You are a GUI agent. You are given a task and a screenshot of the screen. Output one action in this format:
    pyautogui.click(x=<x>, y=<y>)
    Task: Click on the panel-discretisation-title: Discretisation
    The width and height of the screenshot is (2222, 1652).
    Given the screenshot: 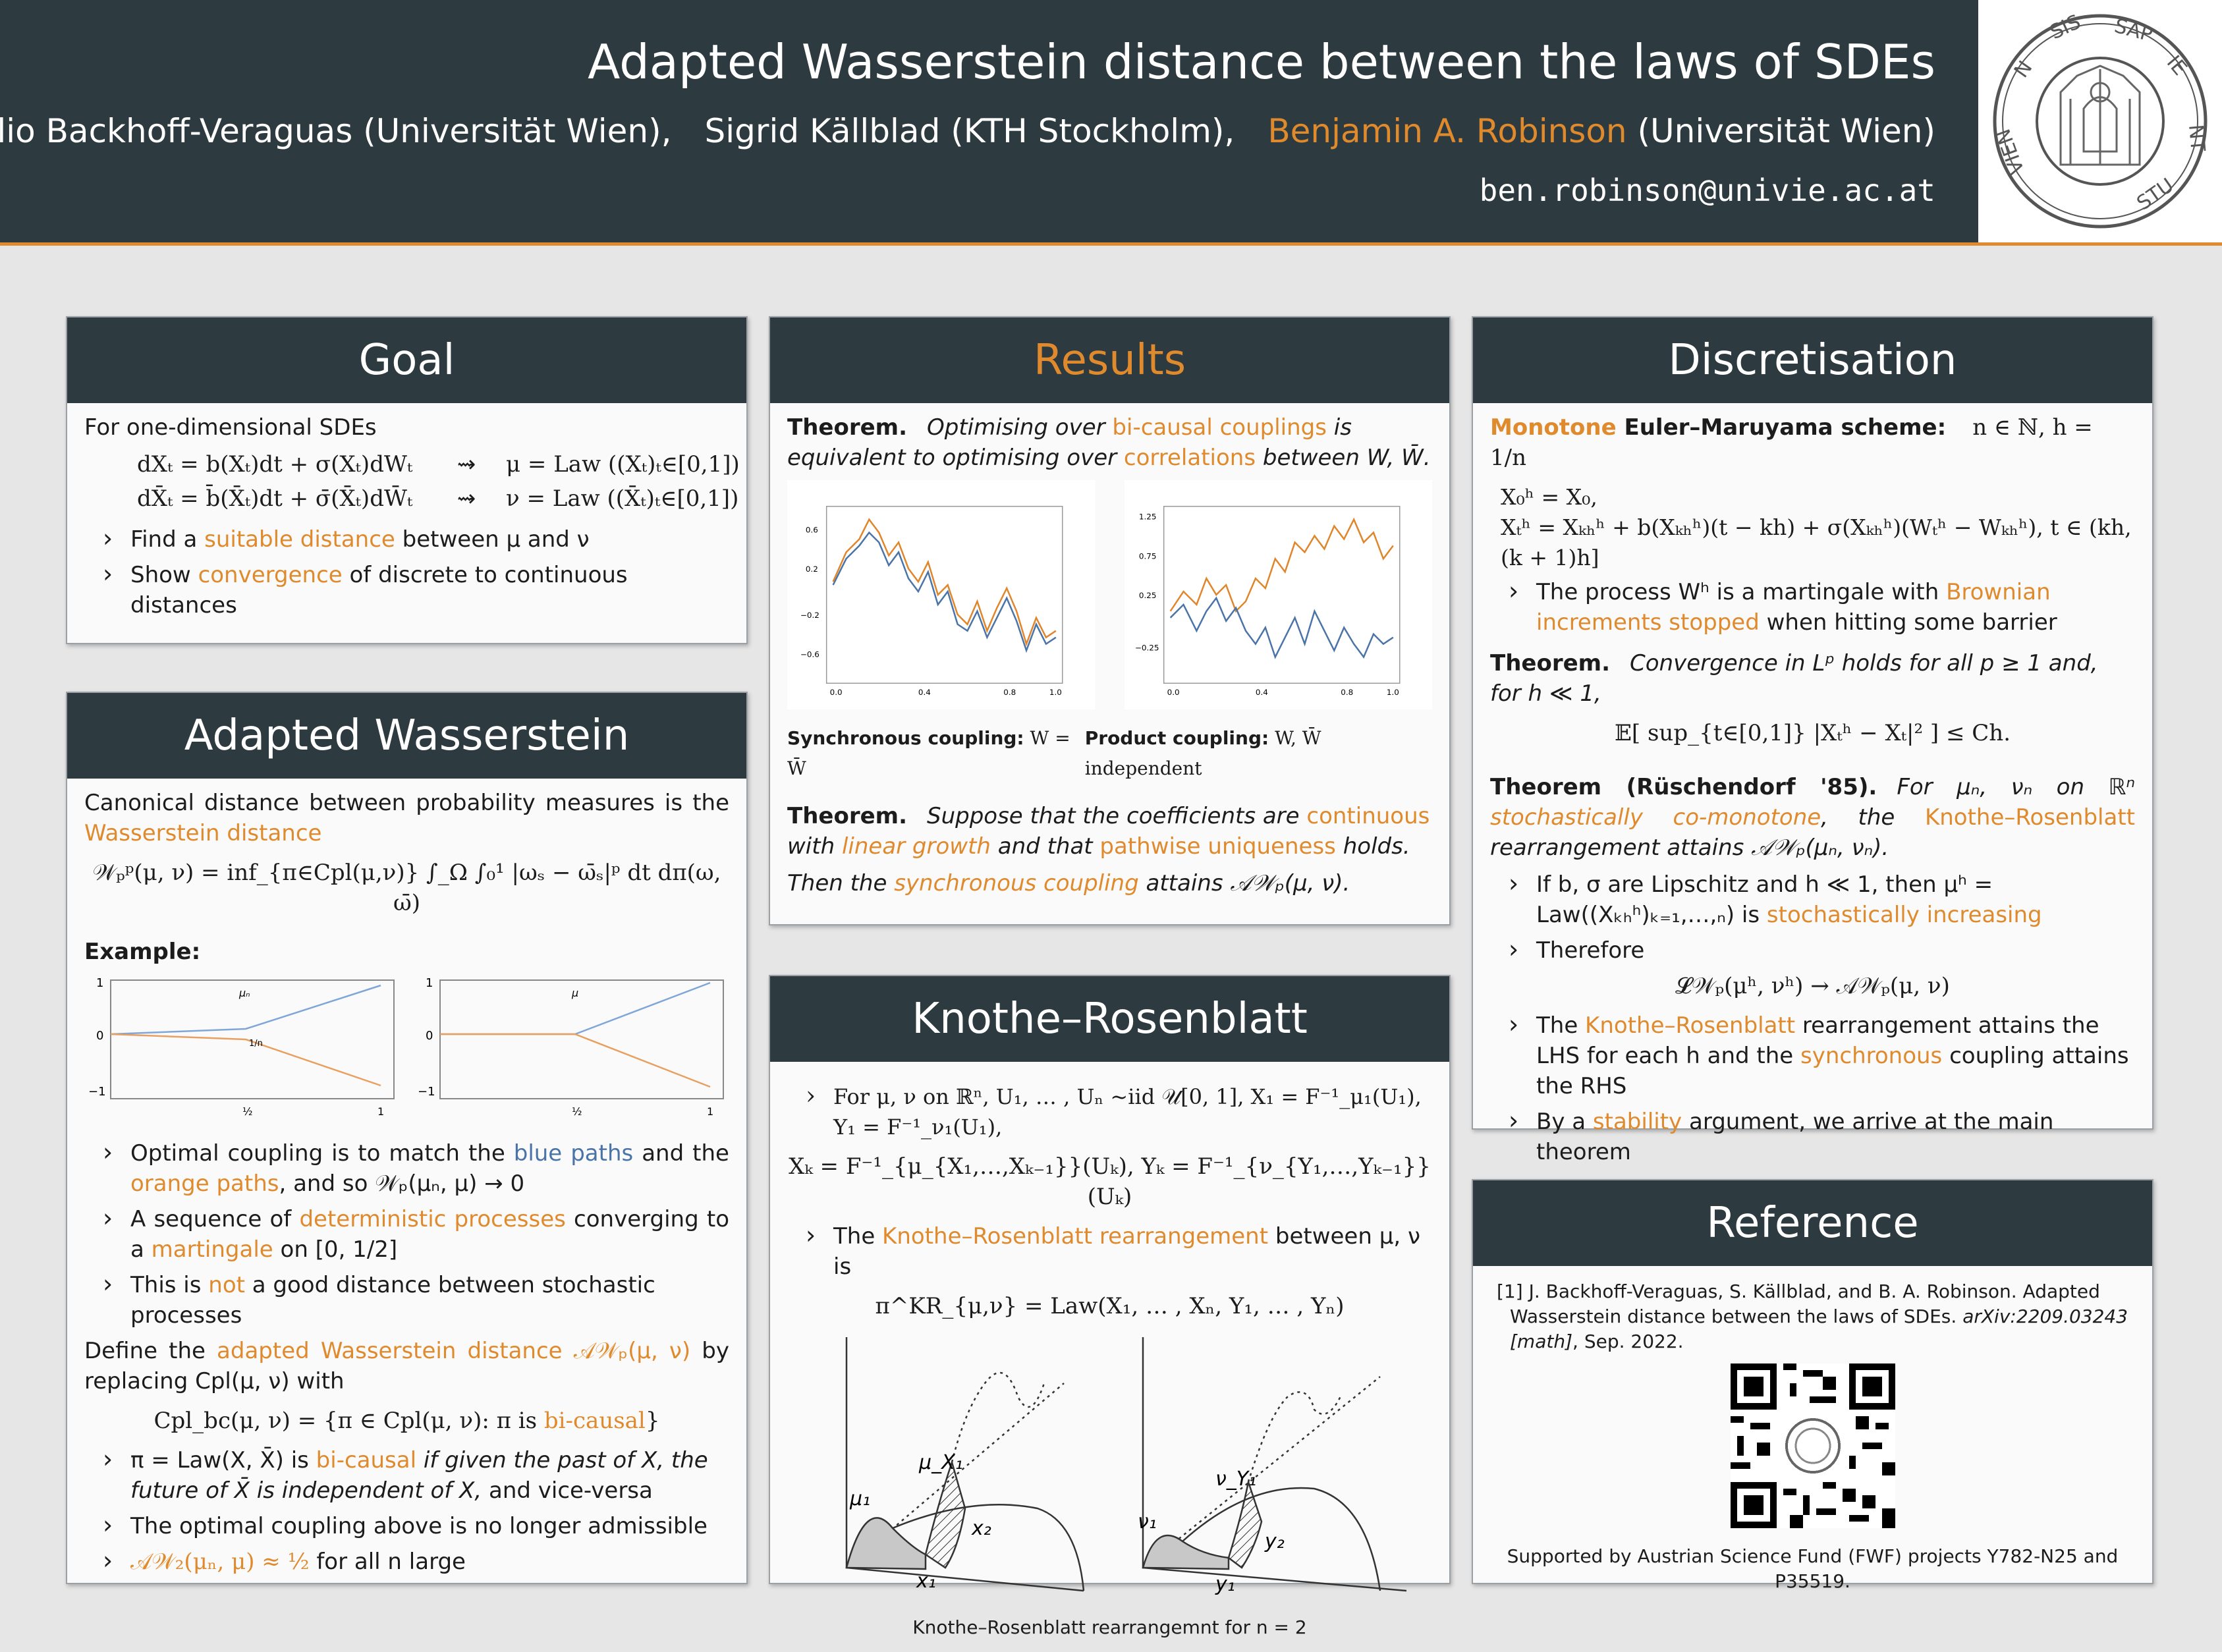 What is the action you would take?
    pyautogui.click(x=1812, y=360)
    